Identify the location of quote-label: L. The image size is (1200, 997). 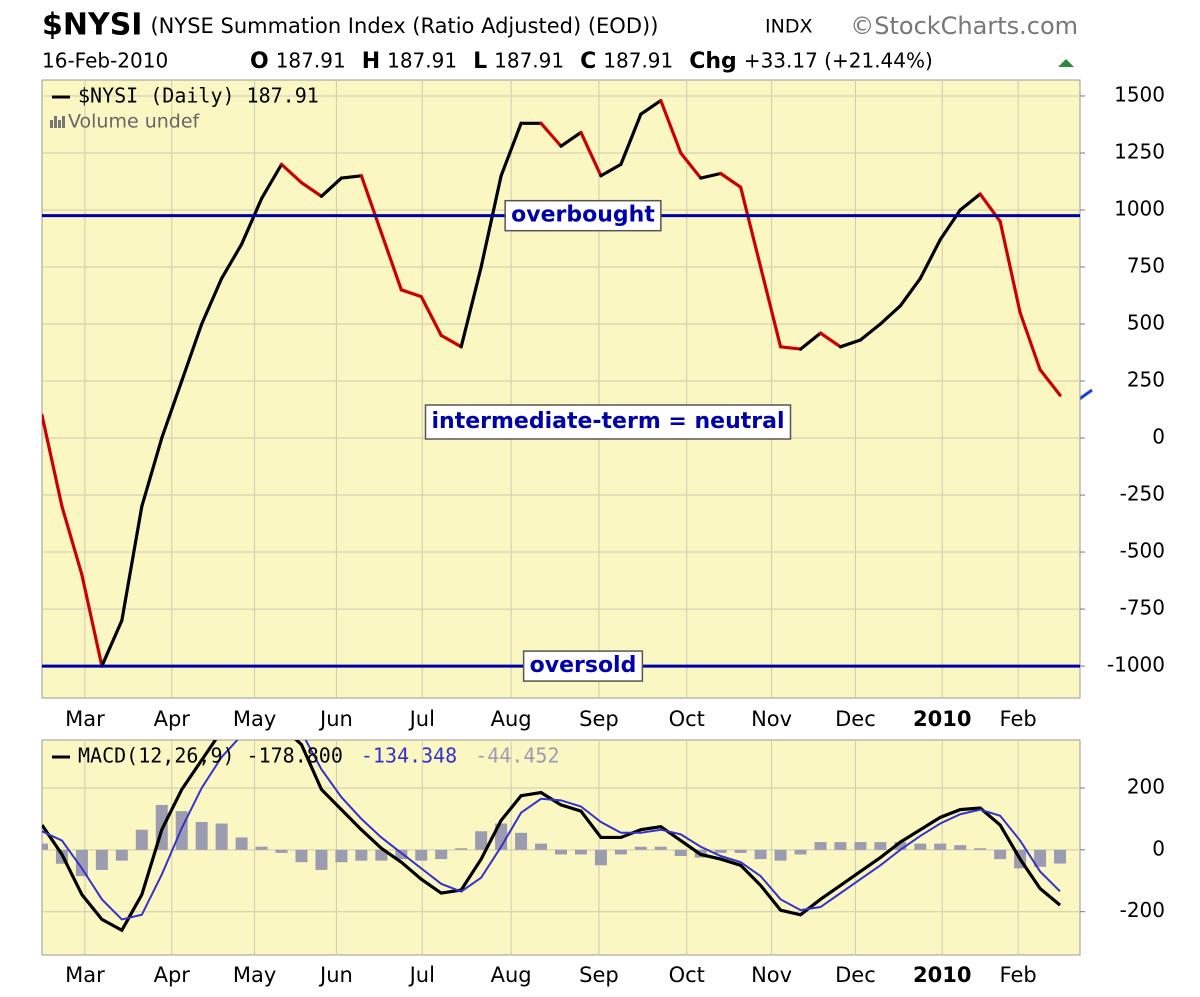
(480, 61).